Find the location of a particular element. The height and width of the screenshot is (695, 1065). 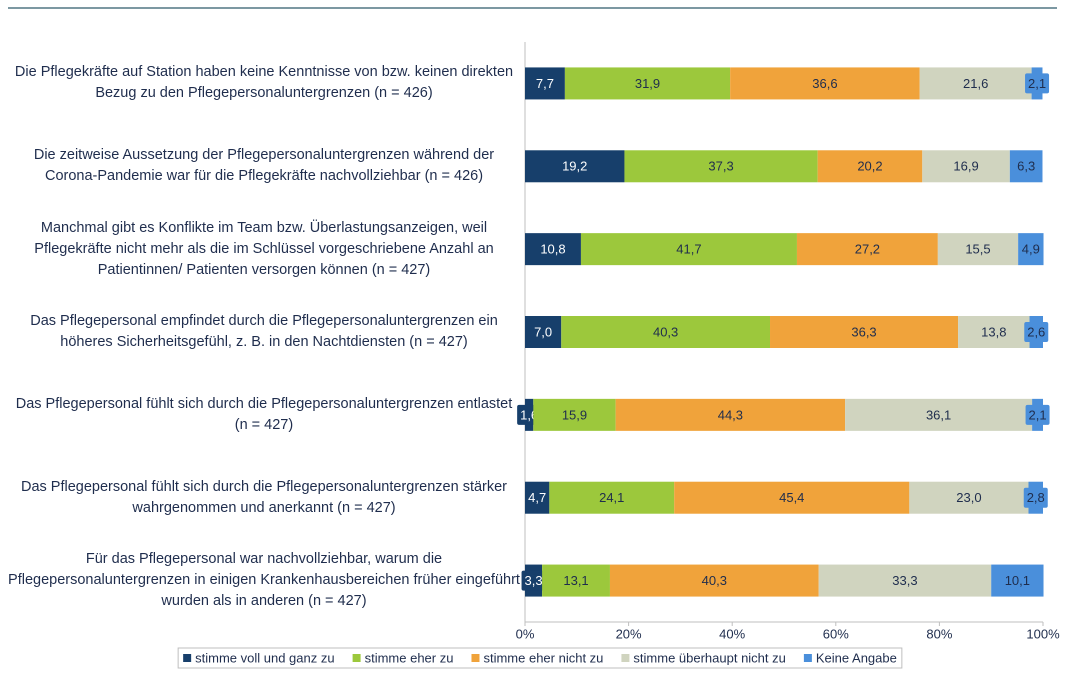

data-label: 15,5 is located at coordinates (977, 249).